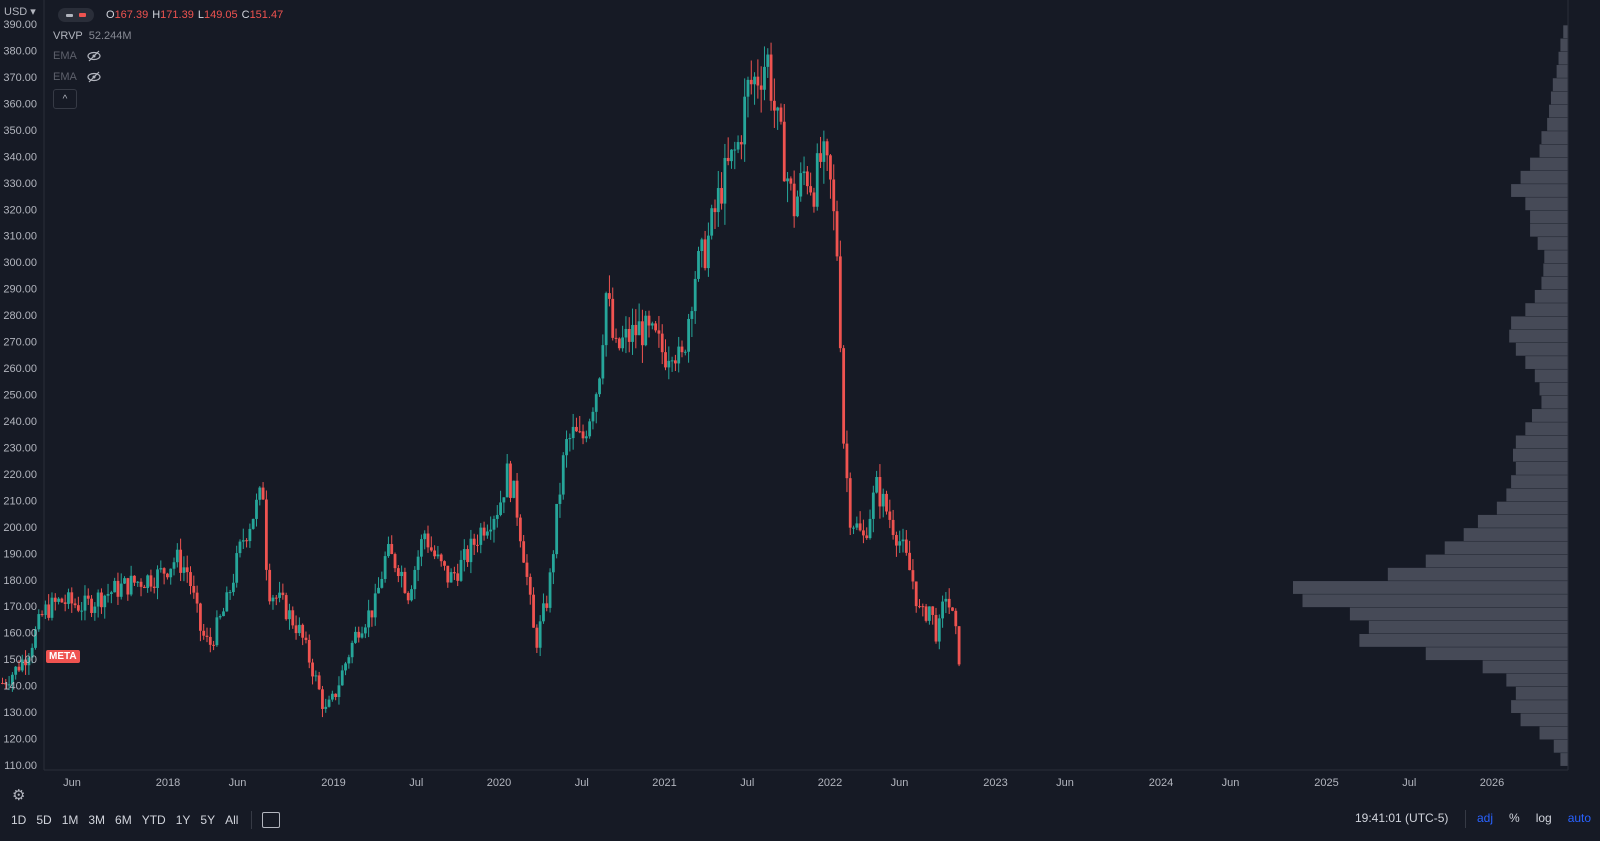 This screenshot has width=1600, height=841. I want to click on indicator-name: EMA, so click(65, 56).